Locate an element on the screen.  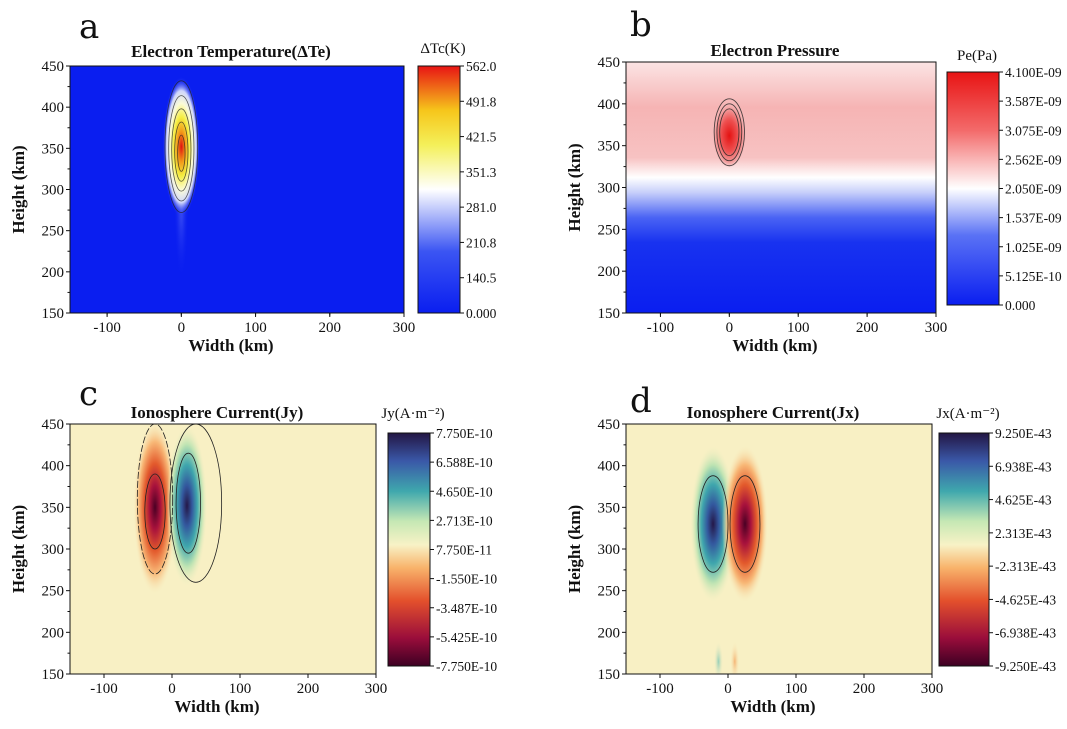
positive-lobe is located at coordinates (713, 524).